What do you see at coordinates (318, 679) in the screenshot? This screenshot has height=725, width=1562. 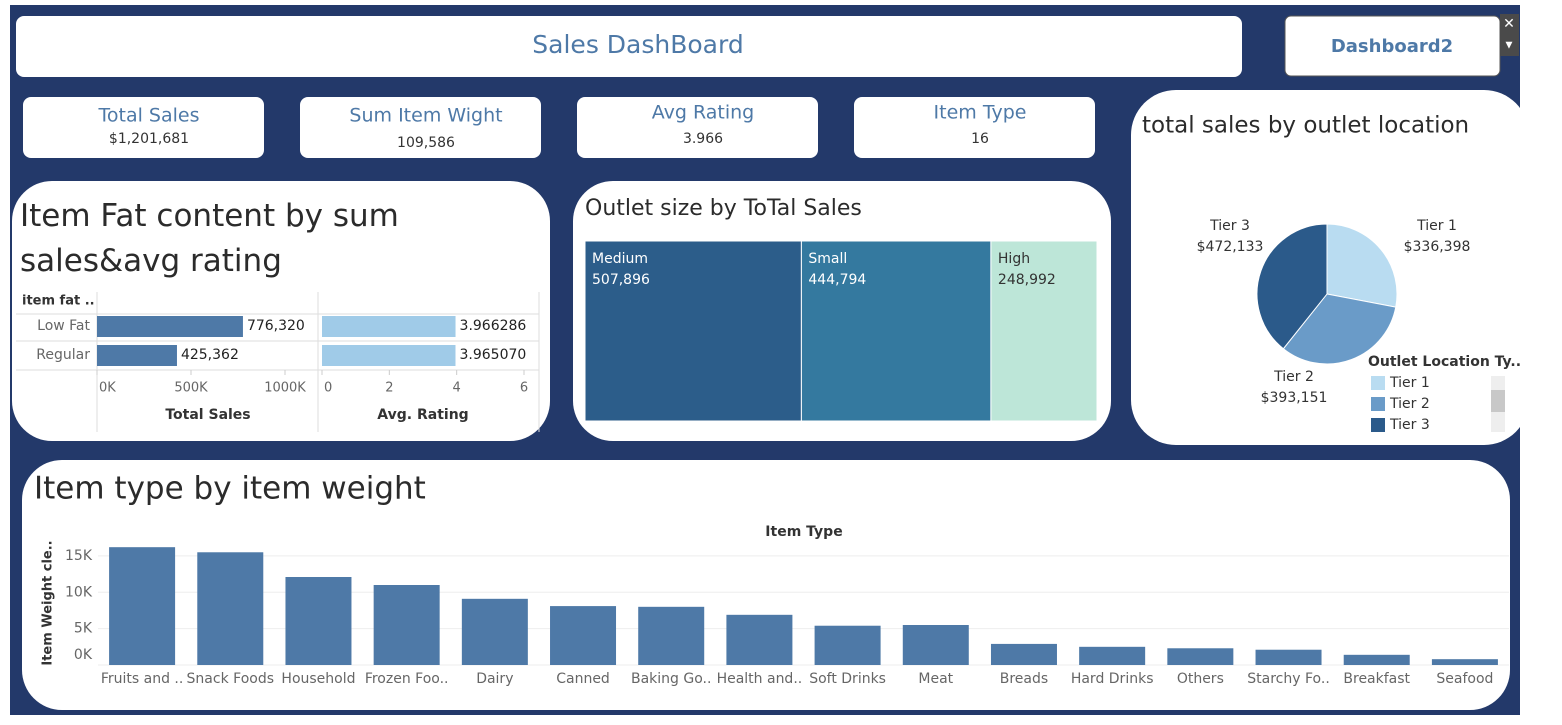 I see `x-tick-label: Household` at bounding box center [318, 679].